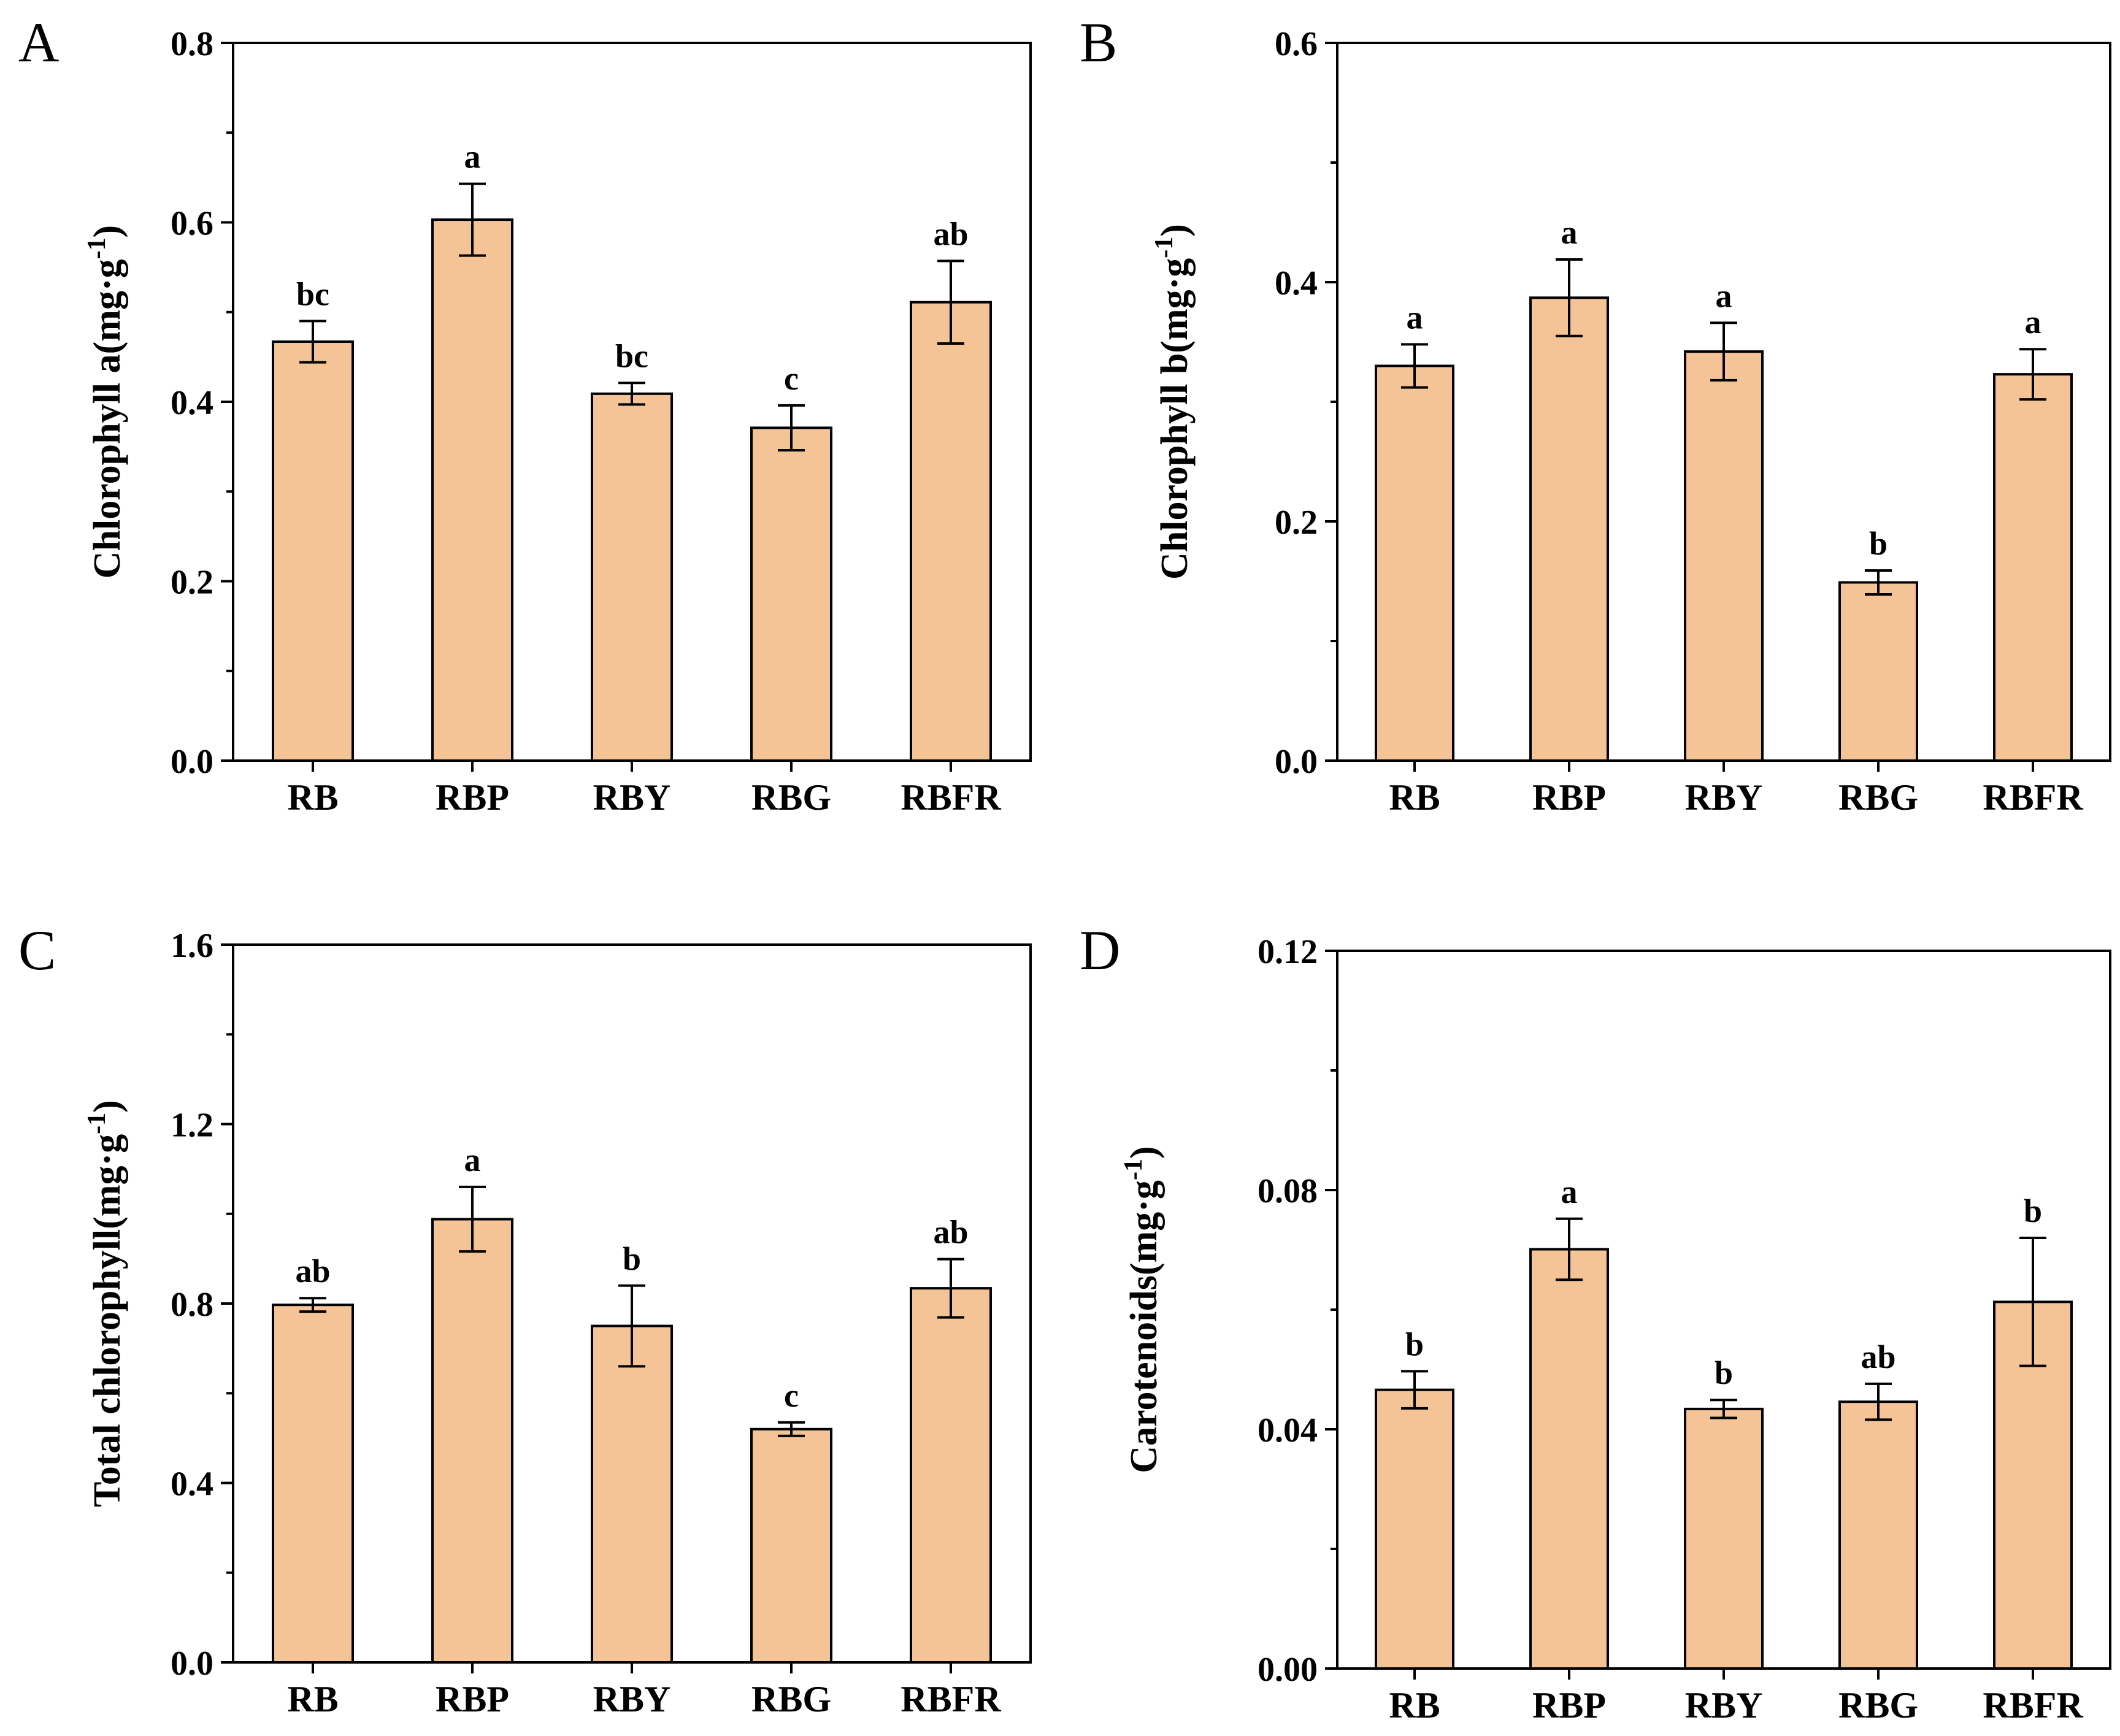 This screenshot has height=1736, width=2120. I want to click on category-label-c-rbp: RBP, so click(473, 1699).